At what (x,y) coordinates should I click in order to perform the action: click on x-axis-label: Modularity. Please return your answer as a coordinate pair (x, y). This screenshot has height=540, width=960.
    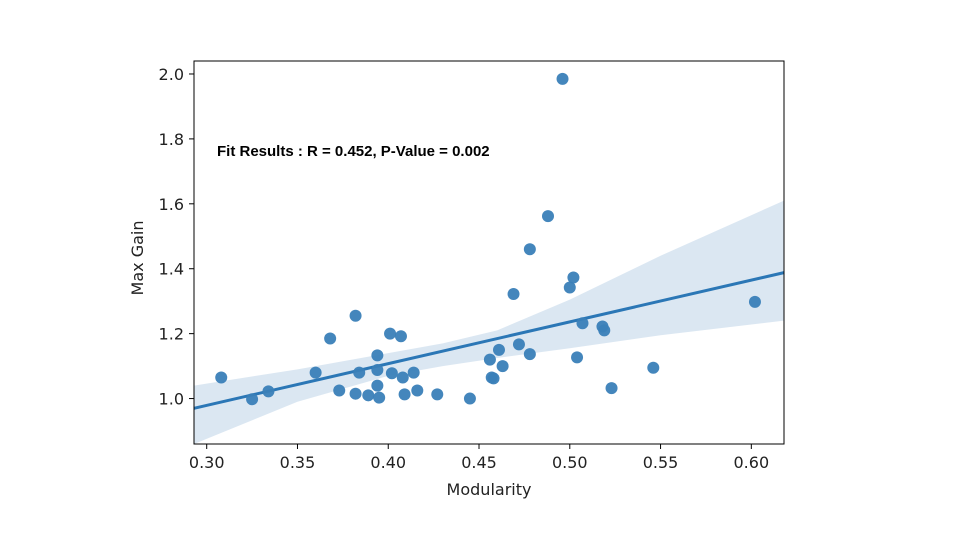
    Looking at the image, I should click on (489, 489).